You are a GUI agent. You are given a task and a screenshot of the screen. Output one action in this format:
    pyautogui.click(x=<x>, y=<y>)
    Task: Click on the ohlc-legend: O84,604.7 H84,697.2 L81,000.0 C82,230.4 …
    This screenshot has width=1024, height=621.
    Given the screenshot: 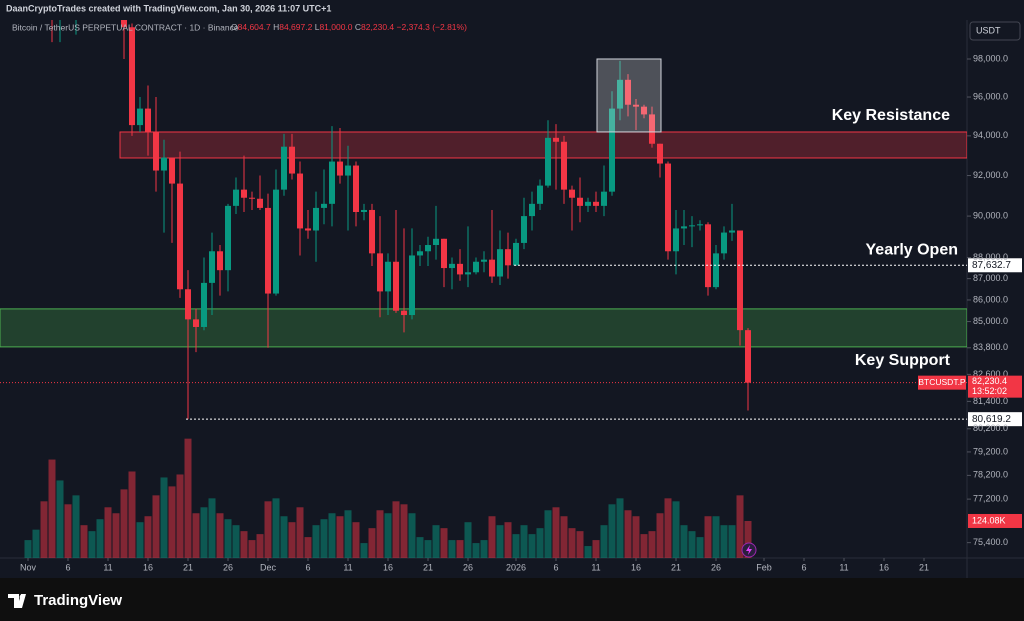 What is the action you would take?
    pyautogui.click(x=349, y=27)
    